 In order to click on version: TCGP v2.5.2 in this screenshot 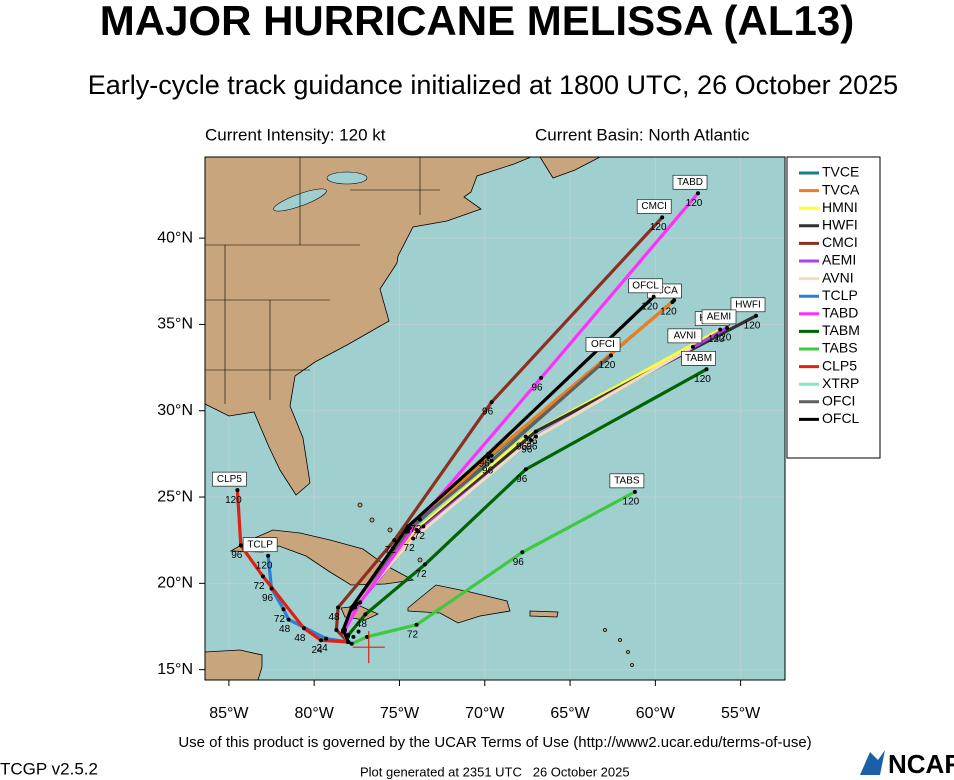, I will do `click(49, 768)`.